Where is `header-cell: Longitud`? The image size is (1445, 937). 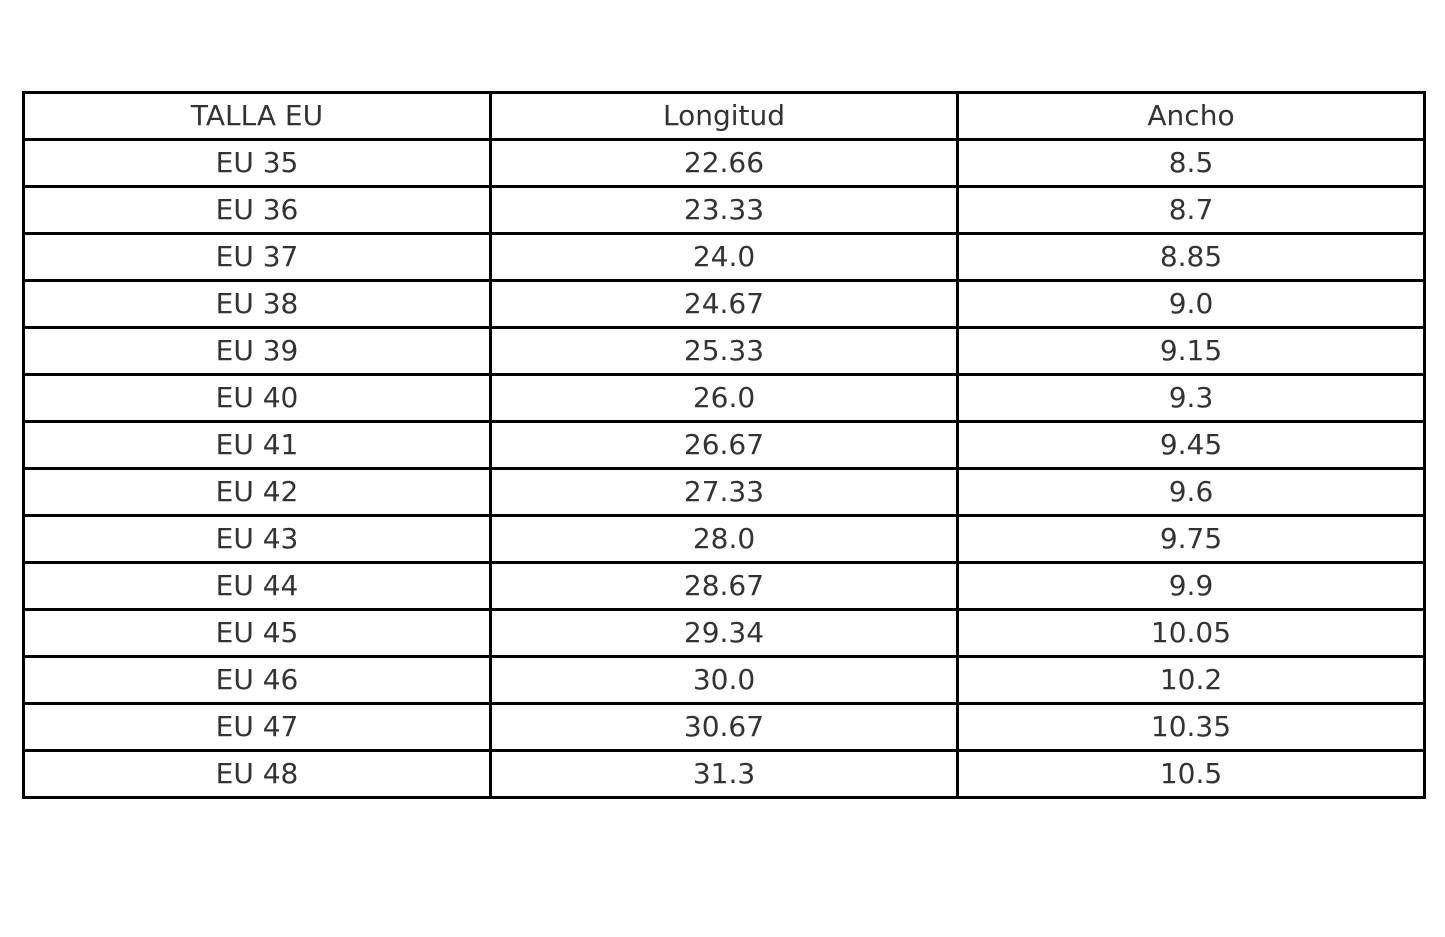 header-cell: Longitud is located at coordinates (724, 116).